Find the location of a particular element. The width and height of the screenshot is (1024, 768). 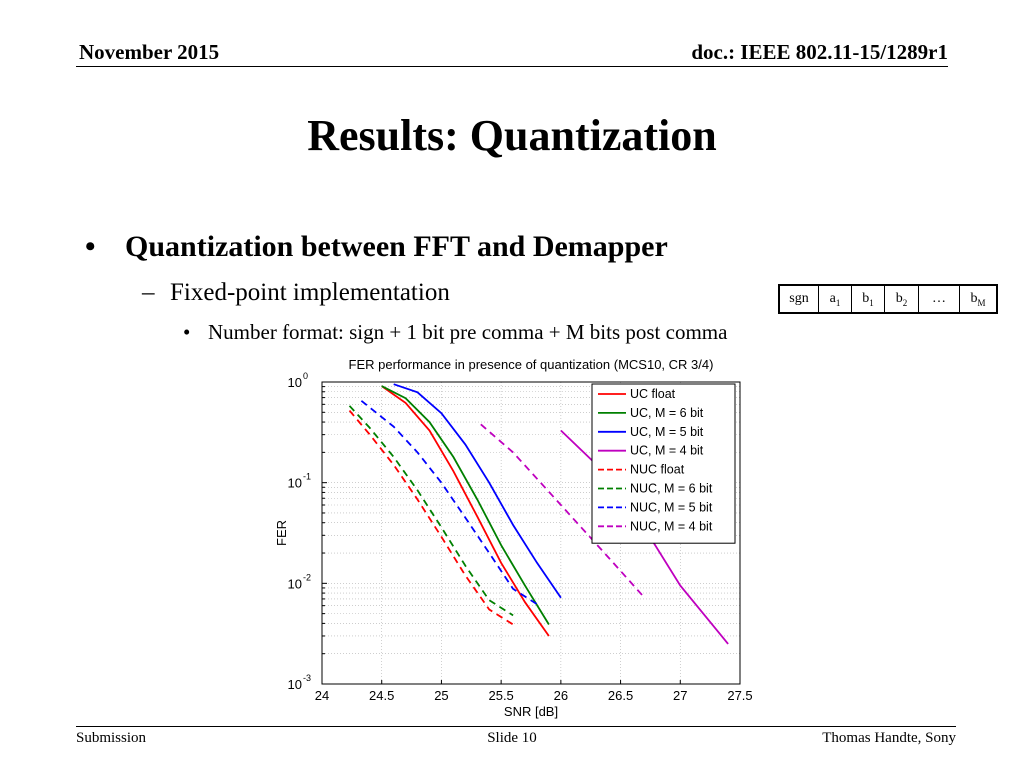

x-tick-label: 24 is located at coordinates (322, 695).